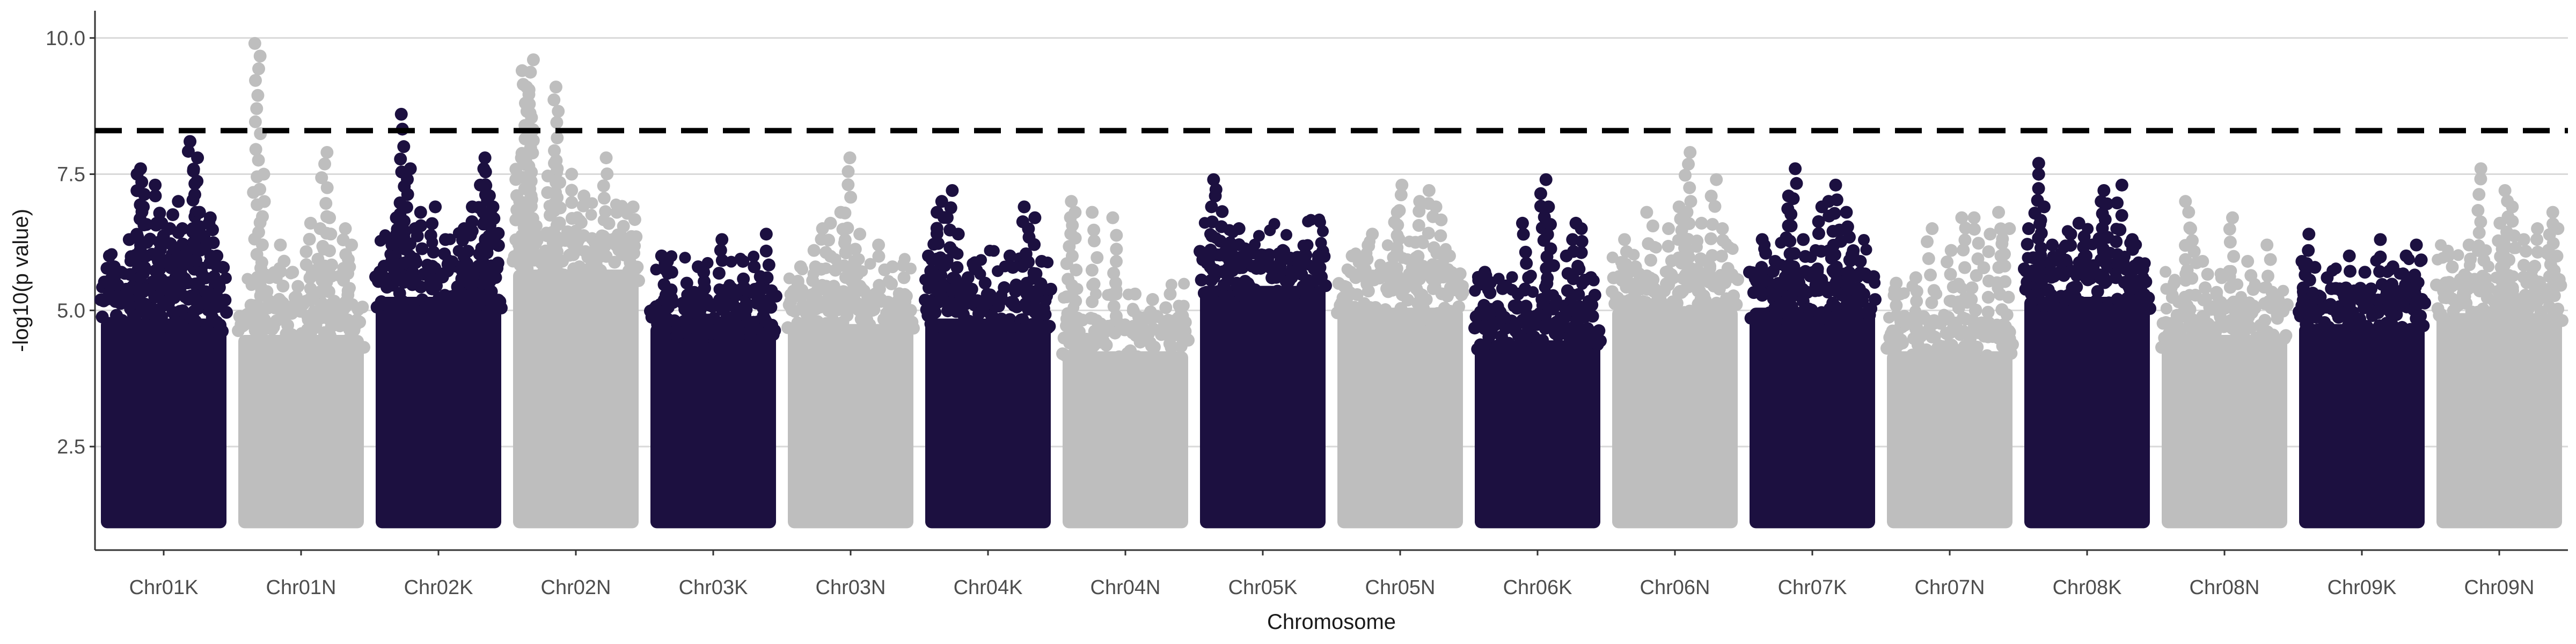 The image size is (2576, 644). What do you see at coordinates (2362, 587) in the screenshot?
I see `x-tick-label: Chr09K` at bounding box center [2362, 587].